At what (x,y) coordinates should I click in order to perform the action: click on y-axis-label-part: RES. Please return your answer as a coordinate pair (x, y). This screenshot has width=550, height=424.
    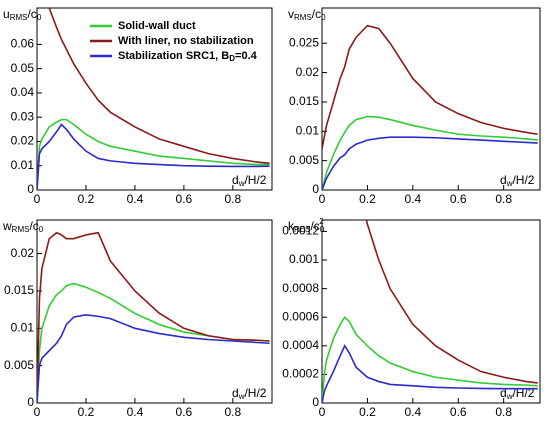
    Looking at the image, I should click on (302, 229).